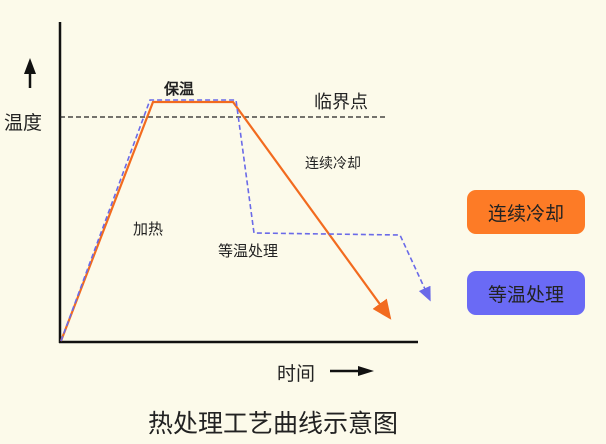 The image size is (606, 444). I want to click on diagram-title: 热处理工艺曲线示意图, so click(273, 423).